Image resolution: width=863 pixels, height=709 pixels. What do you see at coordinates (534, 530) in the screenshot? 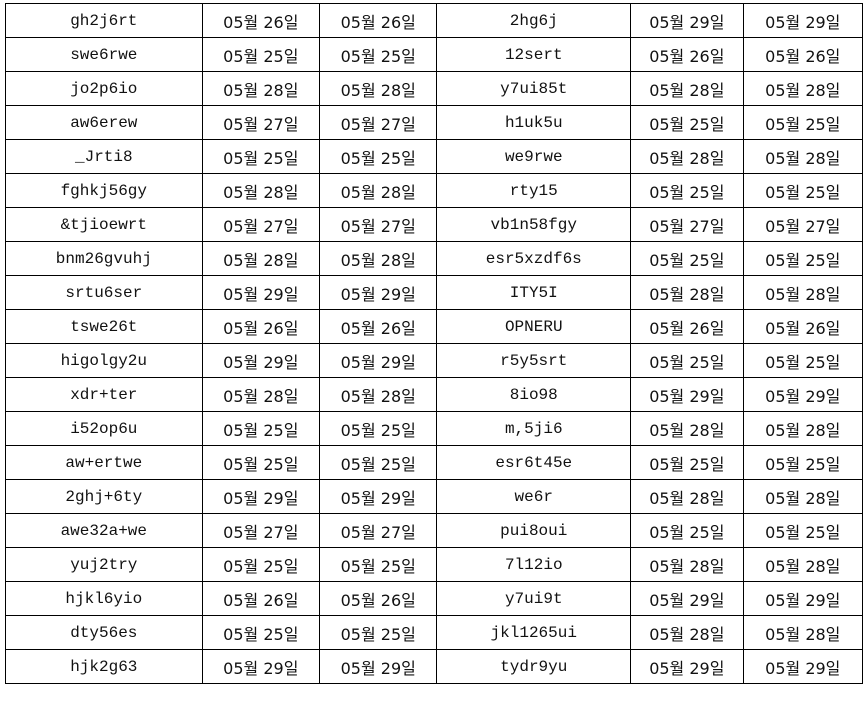
I see `code-cell: pui8oui` at bounding box center [534, 530].